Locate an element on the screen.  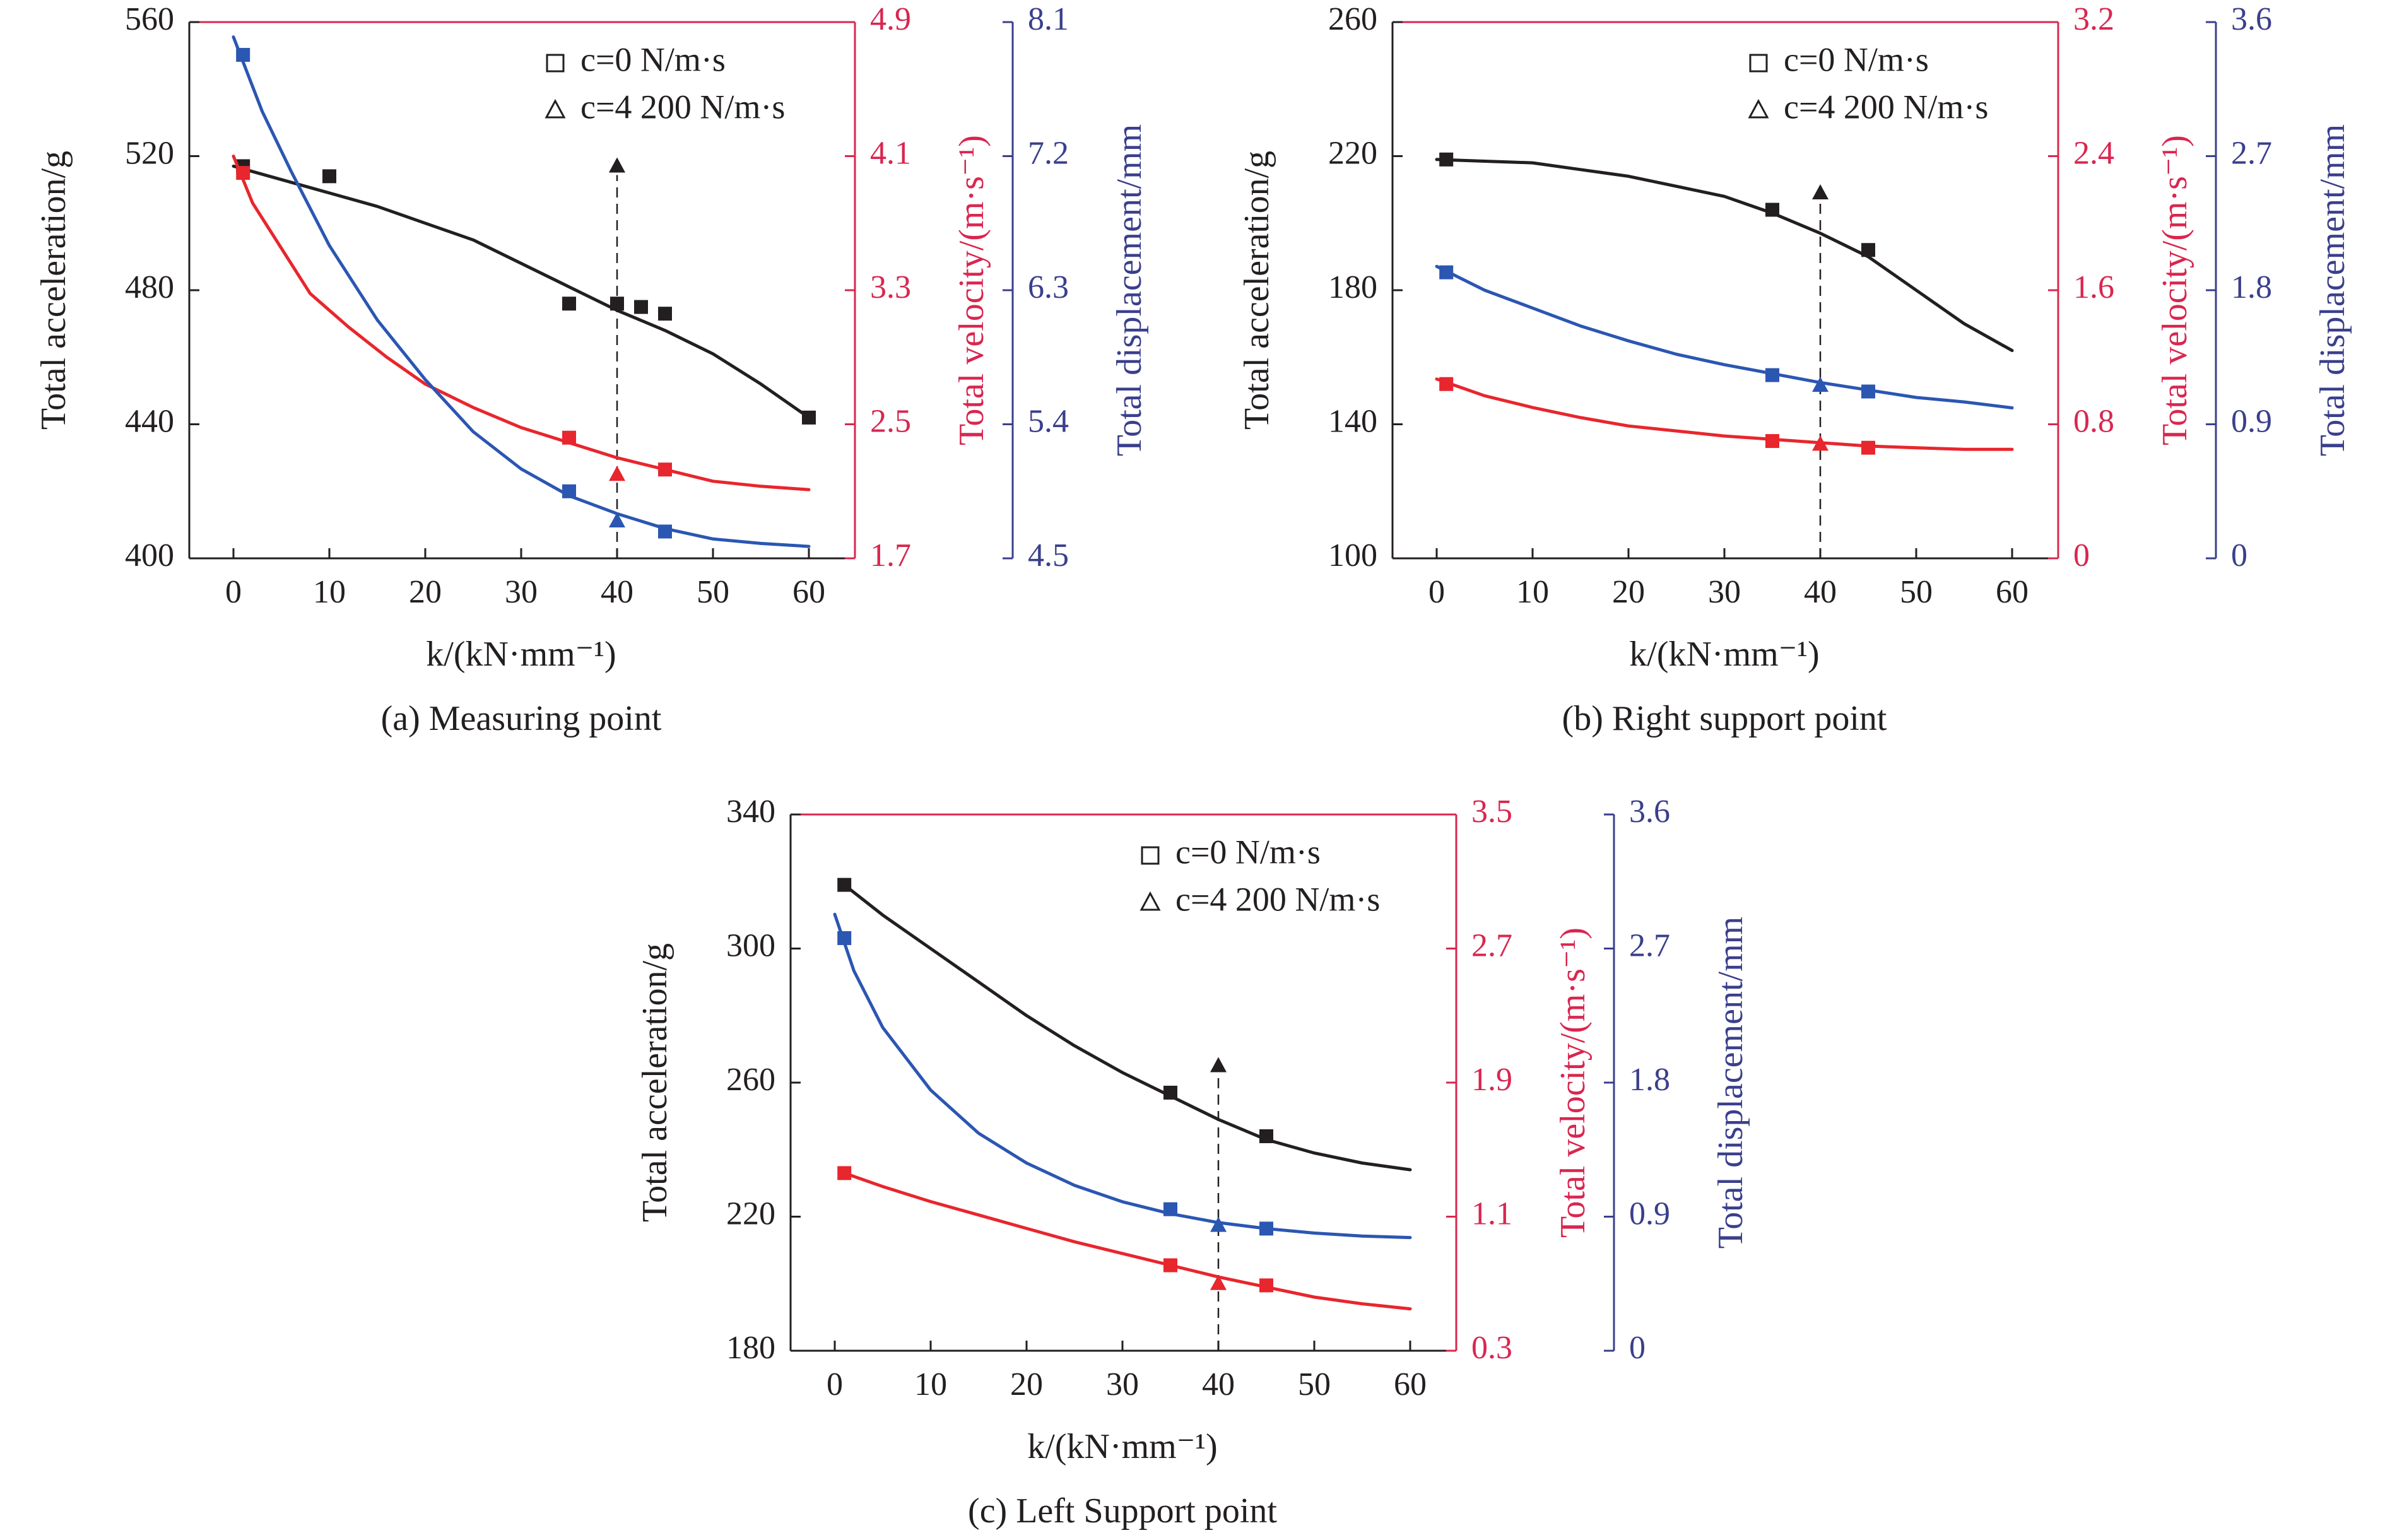
displacement-tick-label: 5.4 is located at coordinates (1048, 421).